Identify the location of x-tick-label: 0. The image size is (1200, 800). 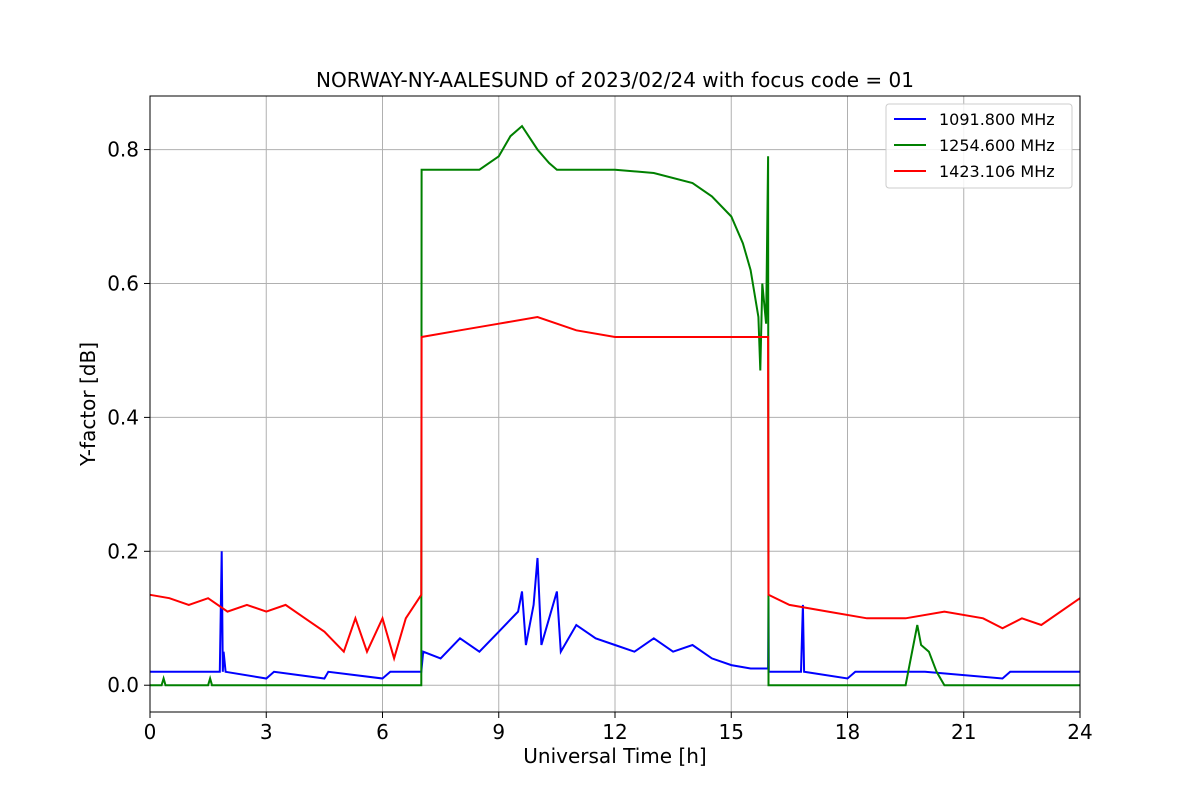
(150, 732).